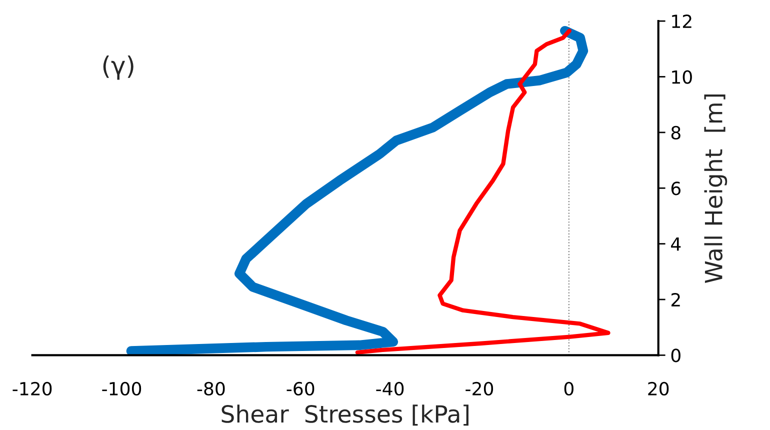 This screenshot has height=430, width=770. I want to click on y-axis-title: Wall Height [m], so click(716, 189).